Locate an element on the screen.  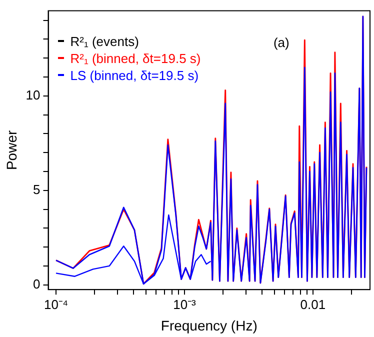
y-tick-label: 5 is located at coordinates (36, 189).